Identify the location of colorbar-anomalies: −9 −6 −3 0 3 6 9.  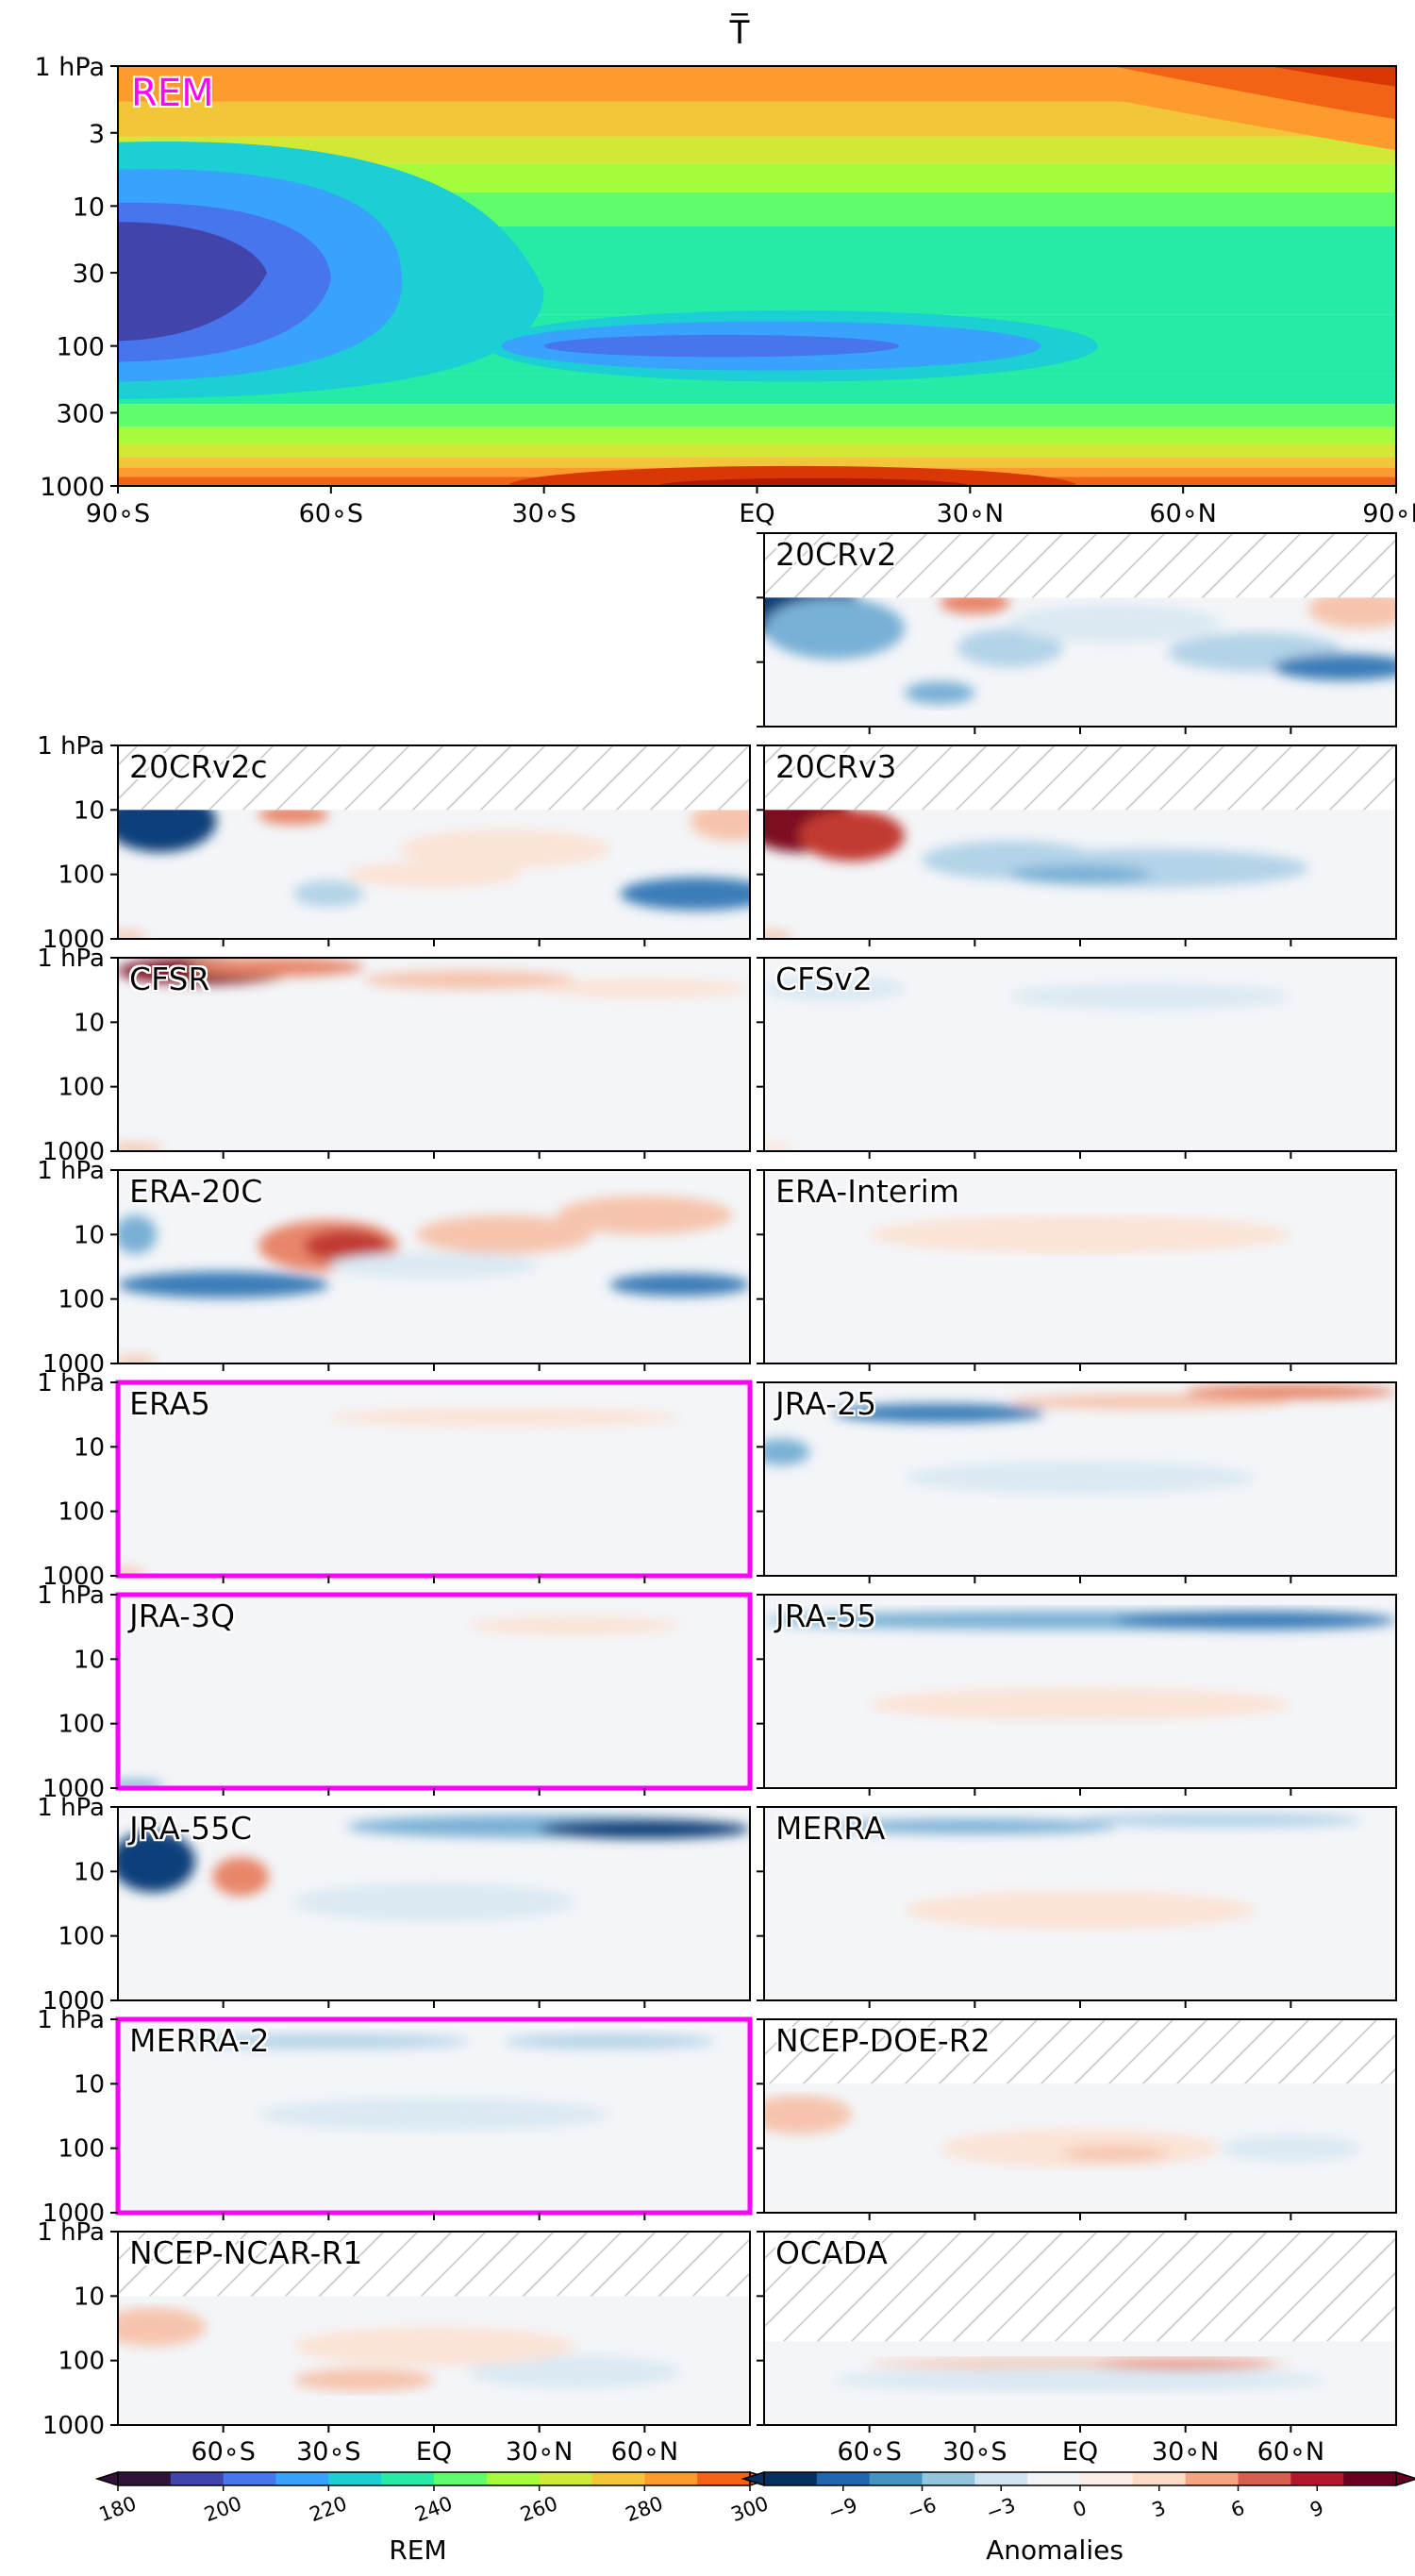
(1078, 2497).